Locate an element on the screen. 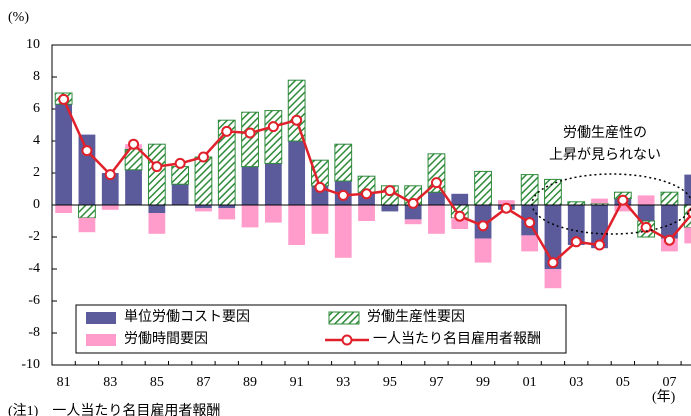 The image size is (691, 416). x-tick-label: 99 is located at coordinates (483, 382).